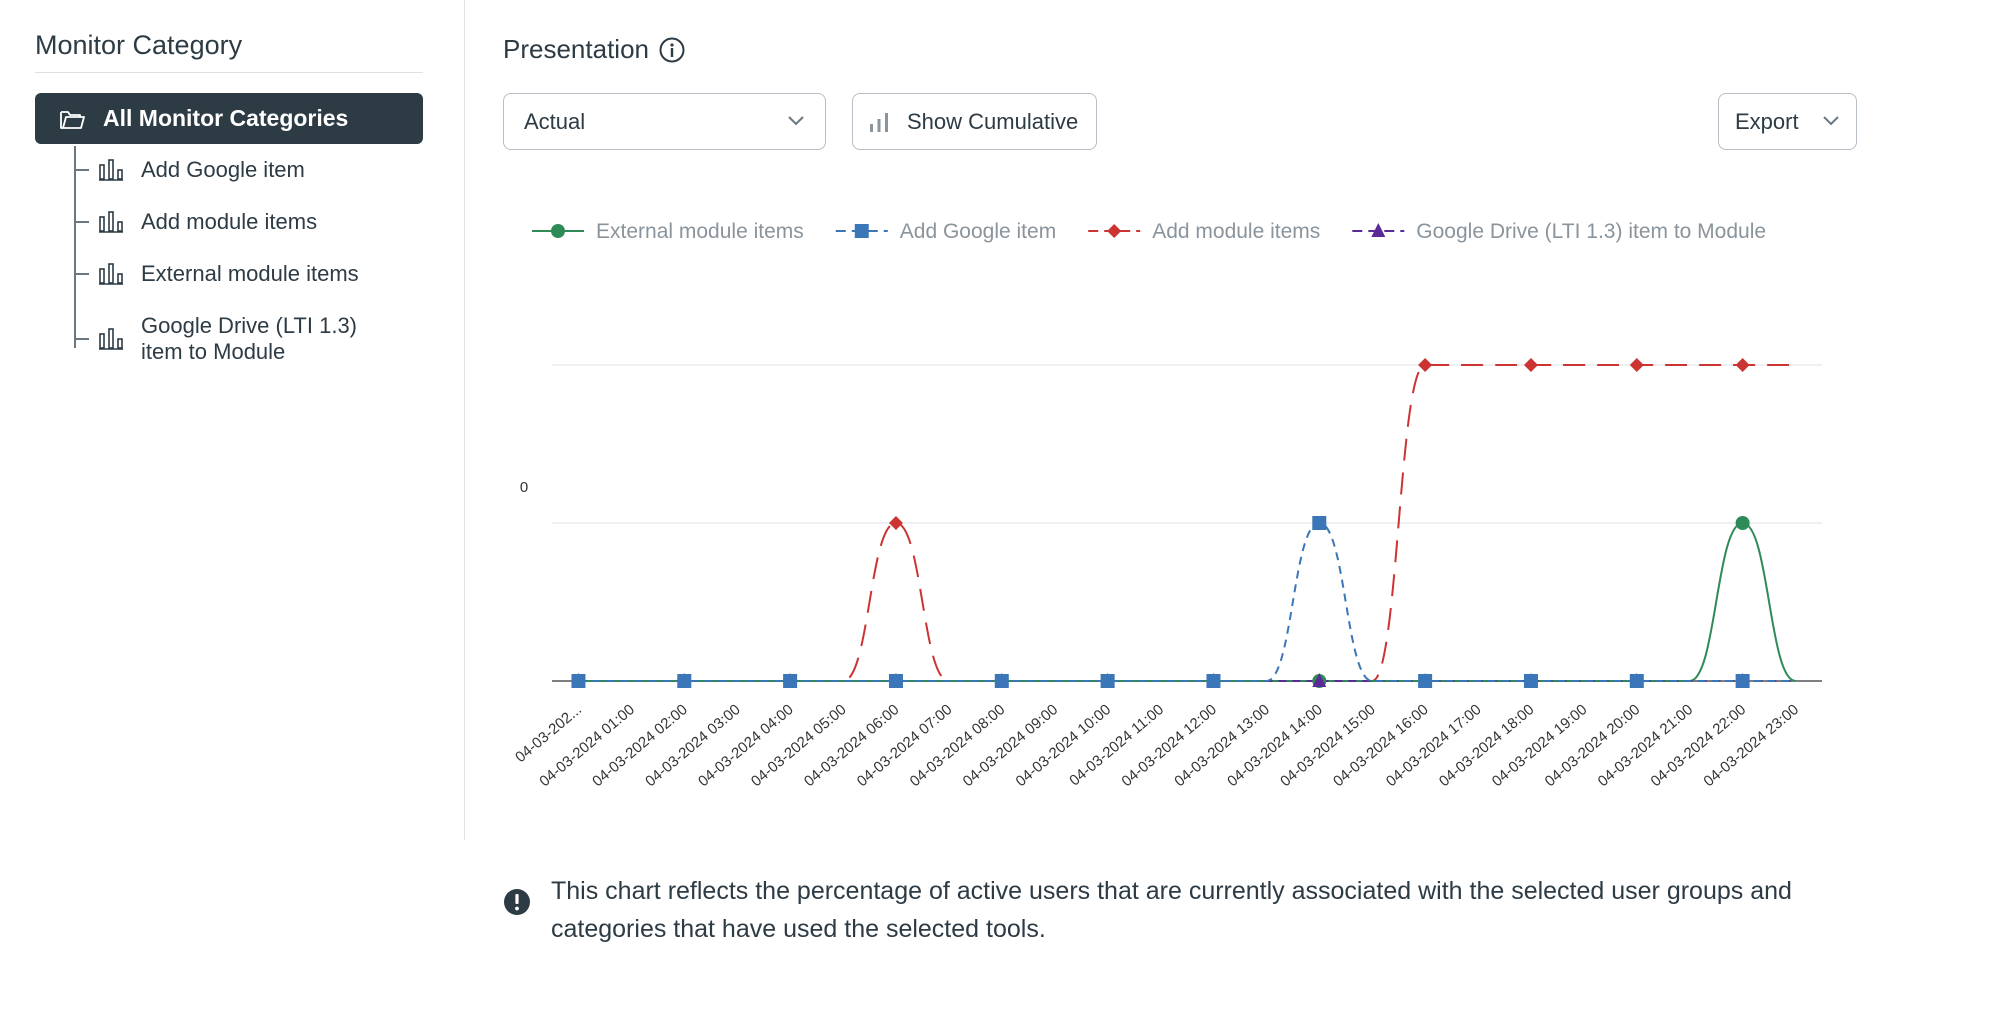 The width and height of the screenshot is (2012, 1010). Describe the element at coordinates (250, 273) in the screenshot. I see `sidebar-item-label: External module items` at that location.